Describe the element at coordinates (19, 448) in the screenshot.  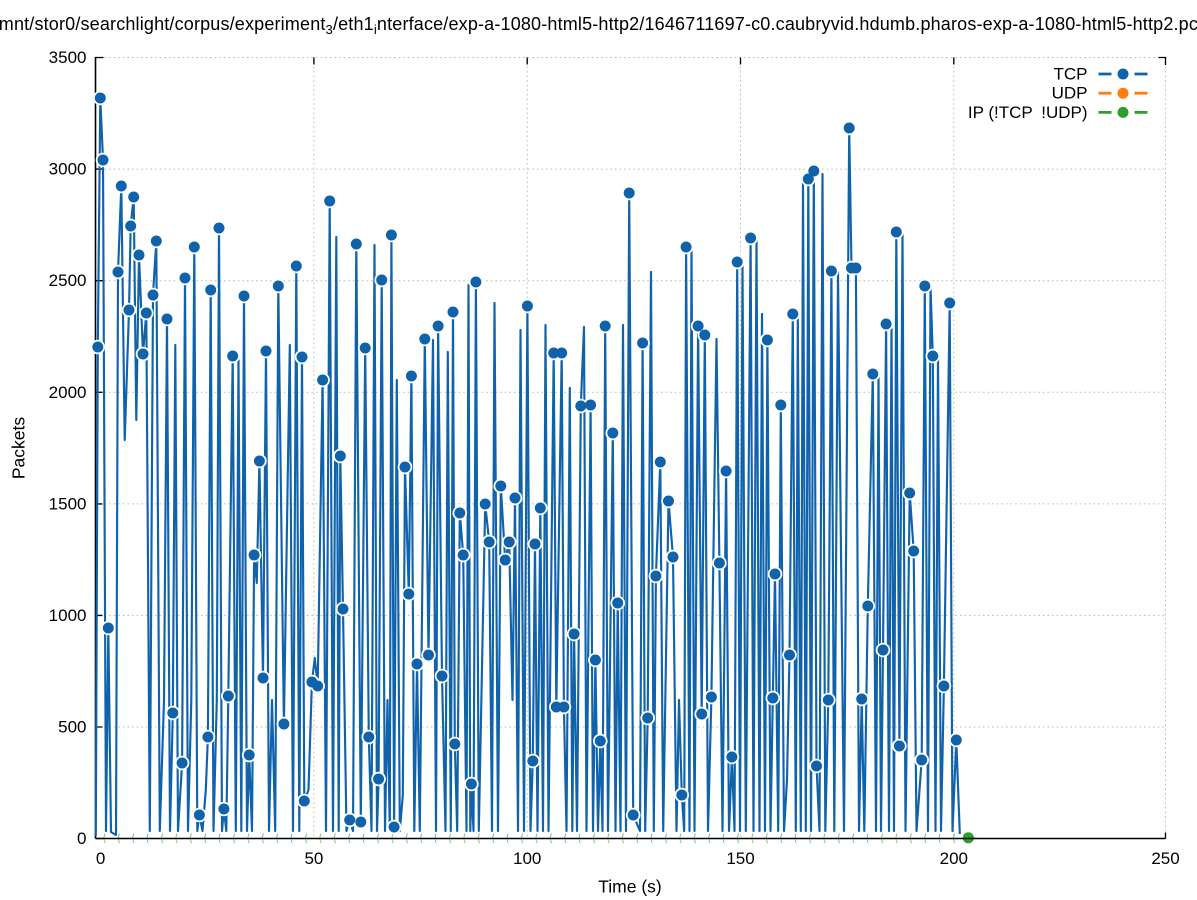
I see `svg-text: Packets` at that location.